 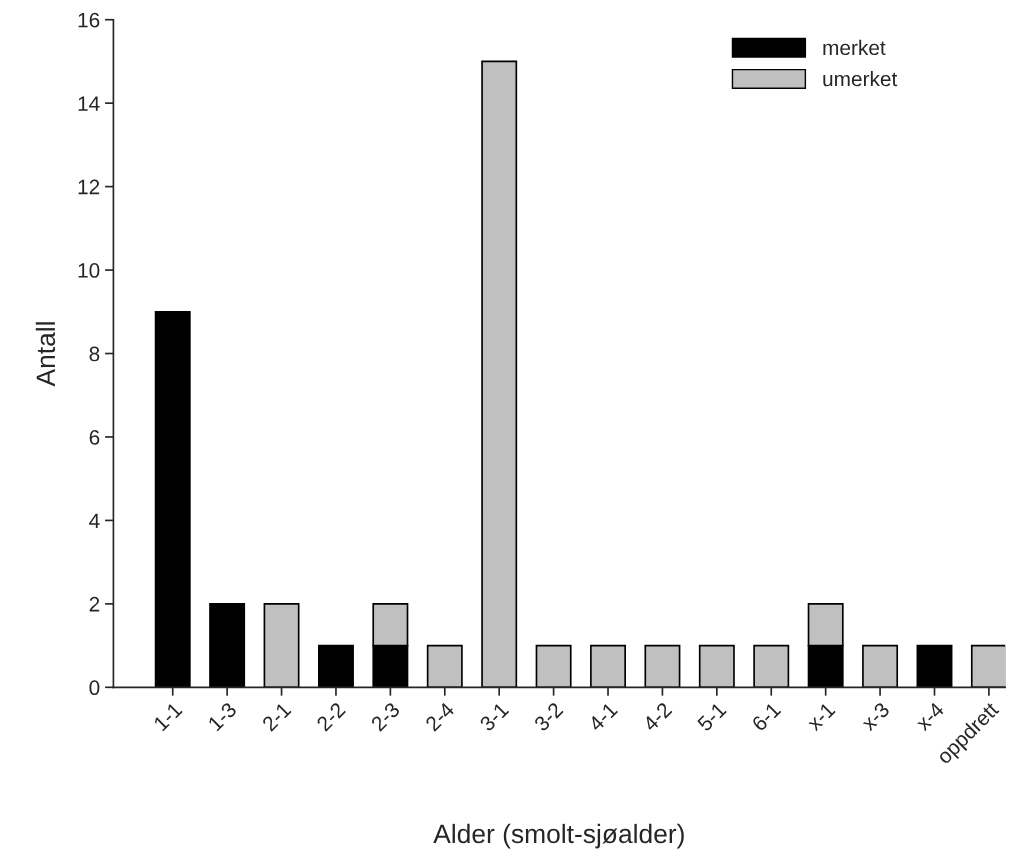 I want to click on x-tick-label: 2-1, so click(x=276, y=716).